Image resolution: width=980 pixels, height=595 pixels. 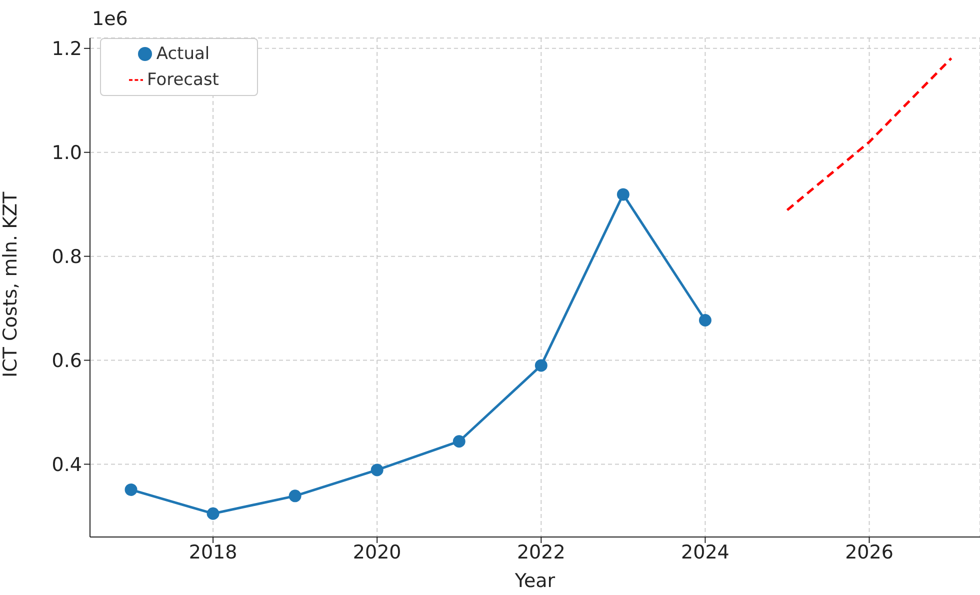 What do you see at coordinates (67, 49) in the screenshot?
I see `y-tick-label: 1.2` at bounding box center [67, 49].